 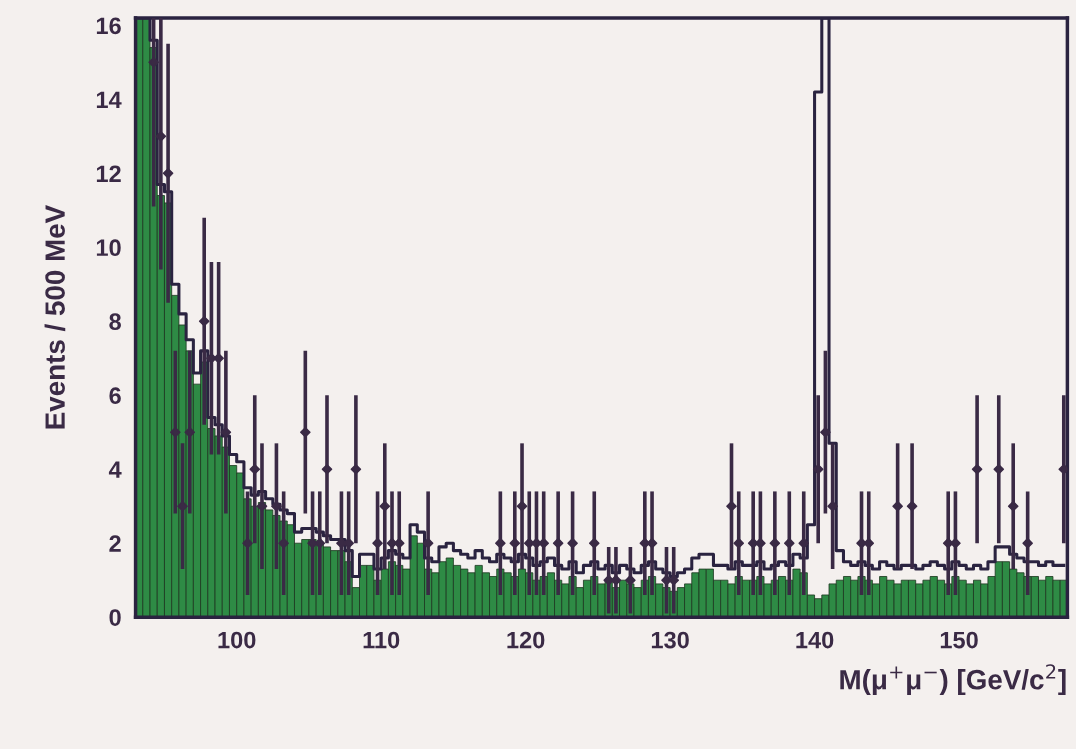 I want to click on y-tick-label: 16, so click(x=108, y=26).